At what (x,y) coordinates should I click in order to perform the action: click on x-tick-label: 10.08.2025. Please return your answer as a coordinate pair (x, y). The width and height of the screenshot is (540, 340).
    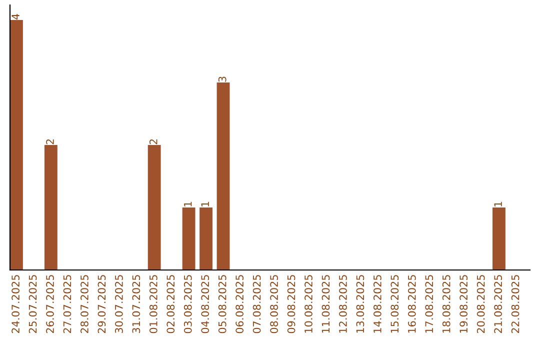
    Looking at the image, I should click on (308, 304).